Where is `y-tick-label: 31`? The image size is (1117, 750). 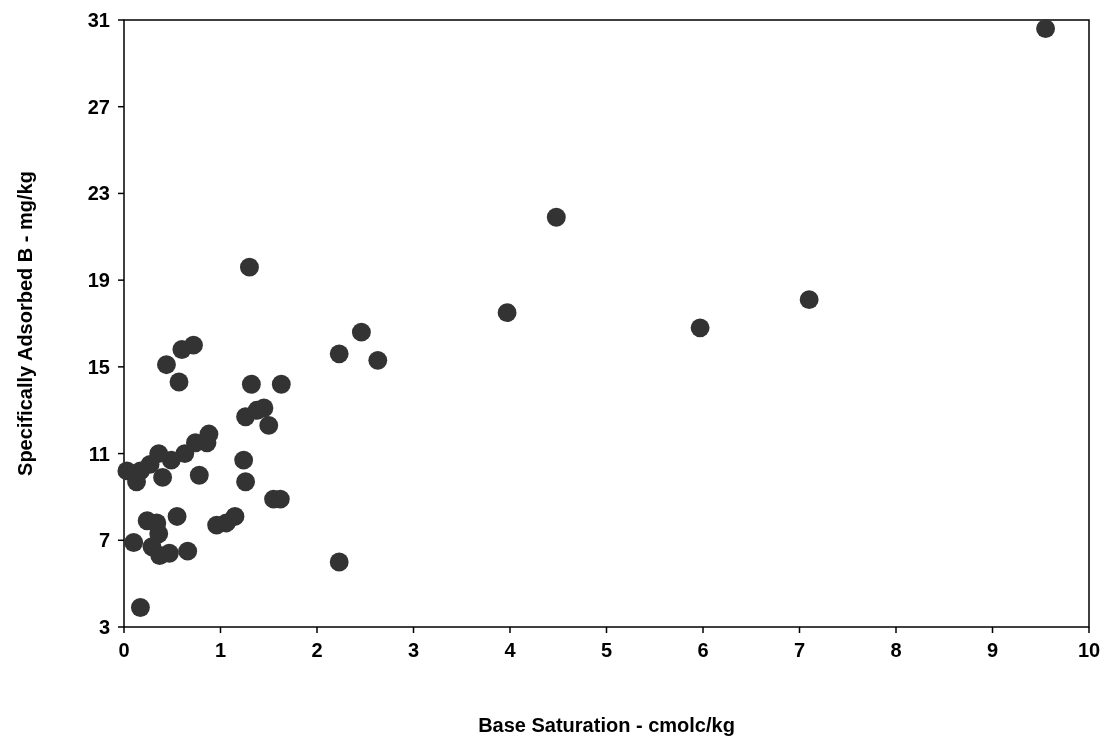
y-tick-label: 31 is located at coordinates (98, 20).